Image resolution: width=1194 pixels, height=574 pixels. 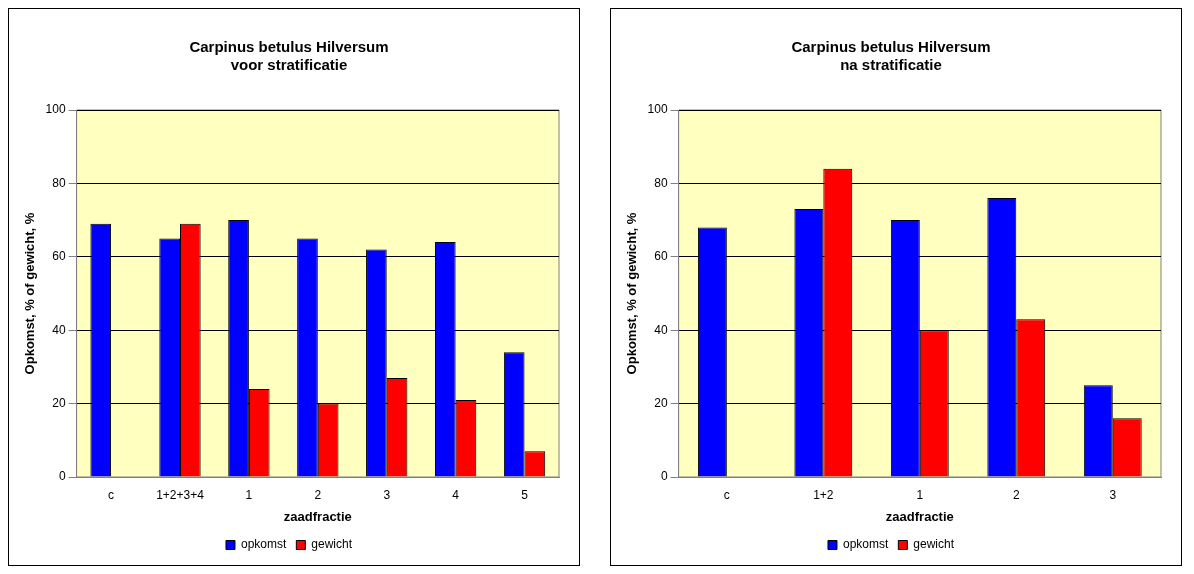 I want to click on x-tick-label: 4, so click(x=456, y=494).